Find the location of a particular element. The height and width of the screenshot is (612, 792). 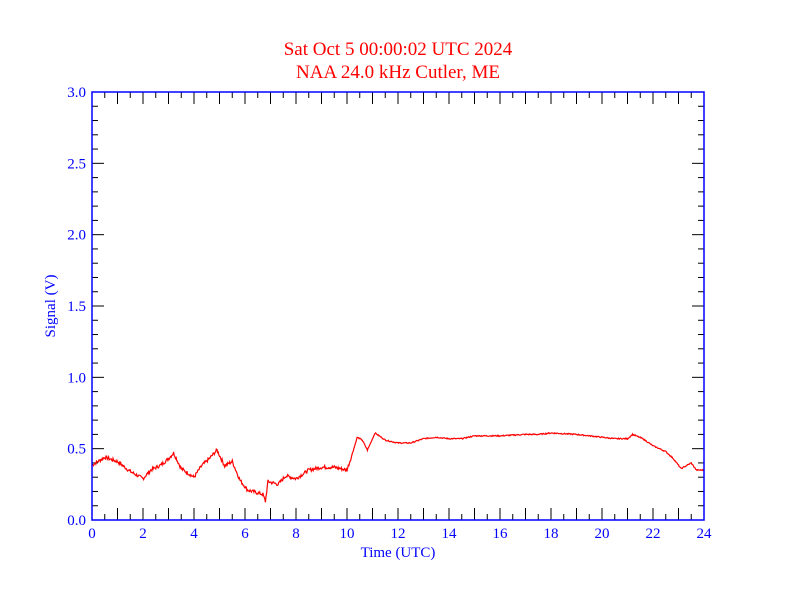

x-tick-label: 2 is located at coordinates (143, 534).